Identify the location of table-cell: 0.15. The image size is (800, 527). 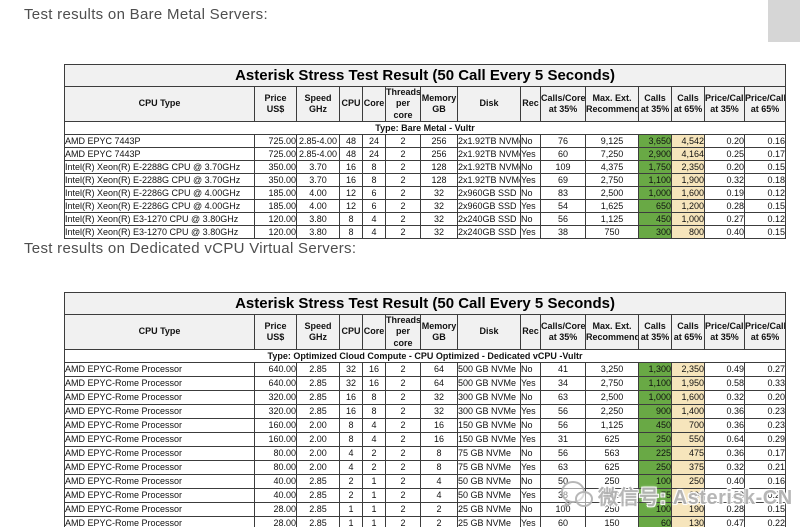
(765, 205).